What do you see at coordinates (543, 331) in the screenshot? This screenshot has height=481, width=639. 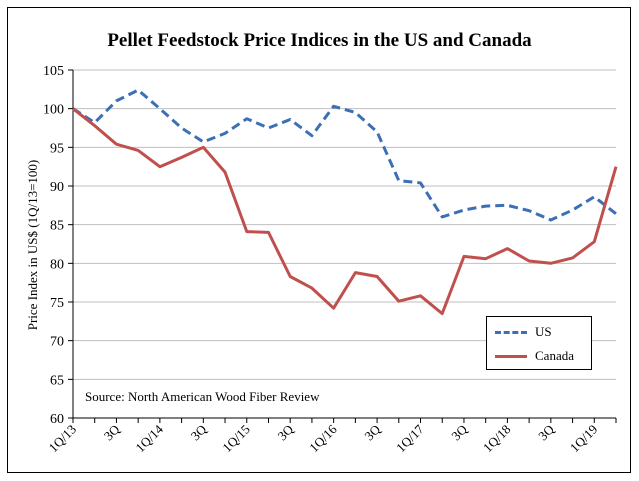 I see `legend-label-us: US` at bounding box center [543, 331].